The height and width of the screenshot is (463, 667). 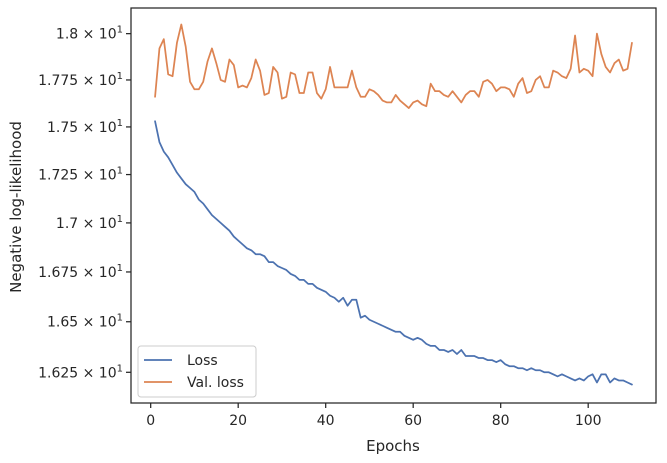 I want to click on y-tick-label: 1.775 × 10¹, so click(x=80, y=80).